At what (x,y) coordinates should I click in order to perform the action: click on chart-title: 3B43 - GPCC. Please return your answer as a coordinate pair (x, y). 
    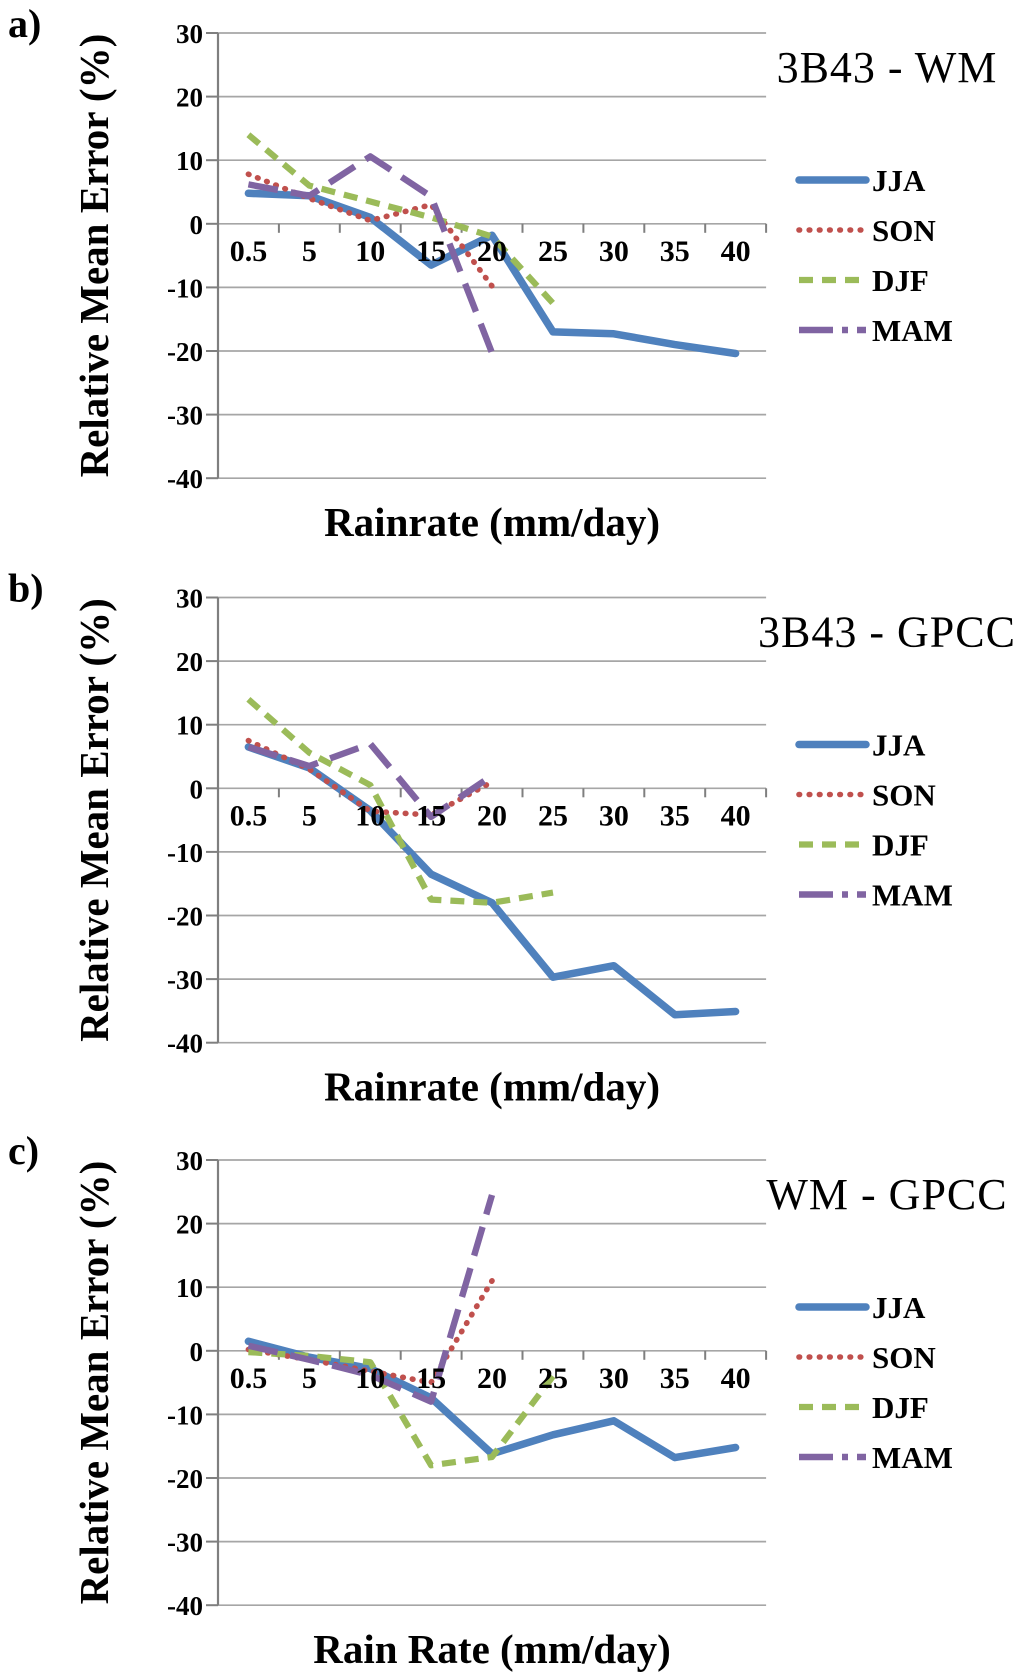
    Looking at the image, I should click on (887, 632).